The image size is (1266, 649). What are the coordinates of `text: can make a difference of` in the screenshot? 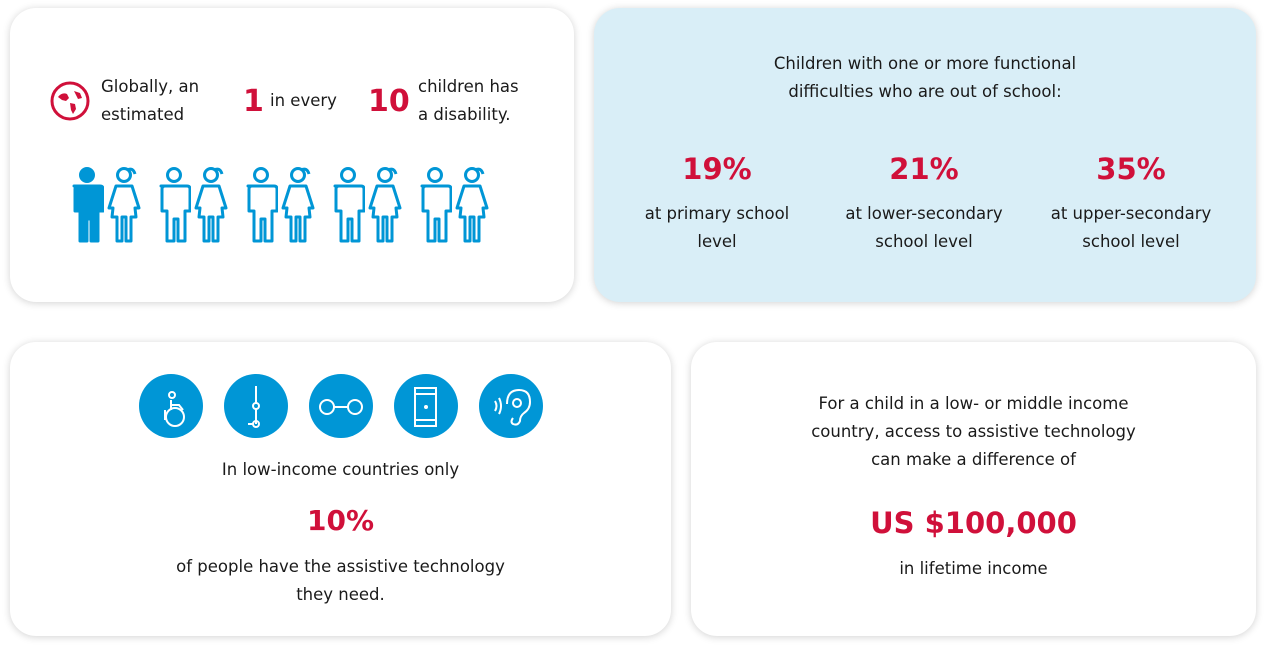 It's located at (973, 459).